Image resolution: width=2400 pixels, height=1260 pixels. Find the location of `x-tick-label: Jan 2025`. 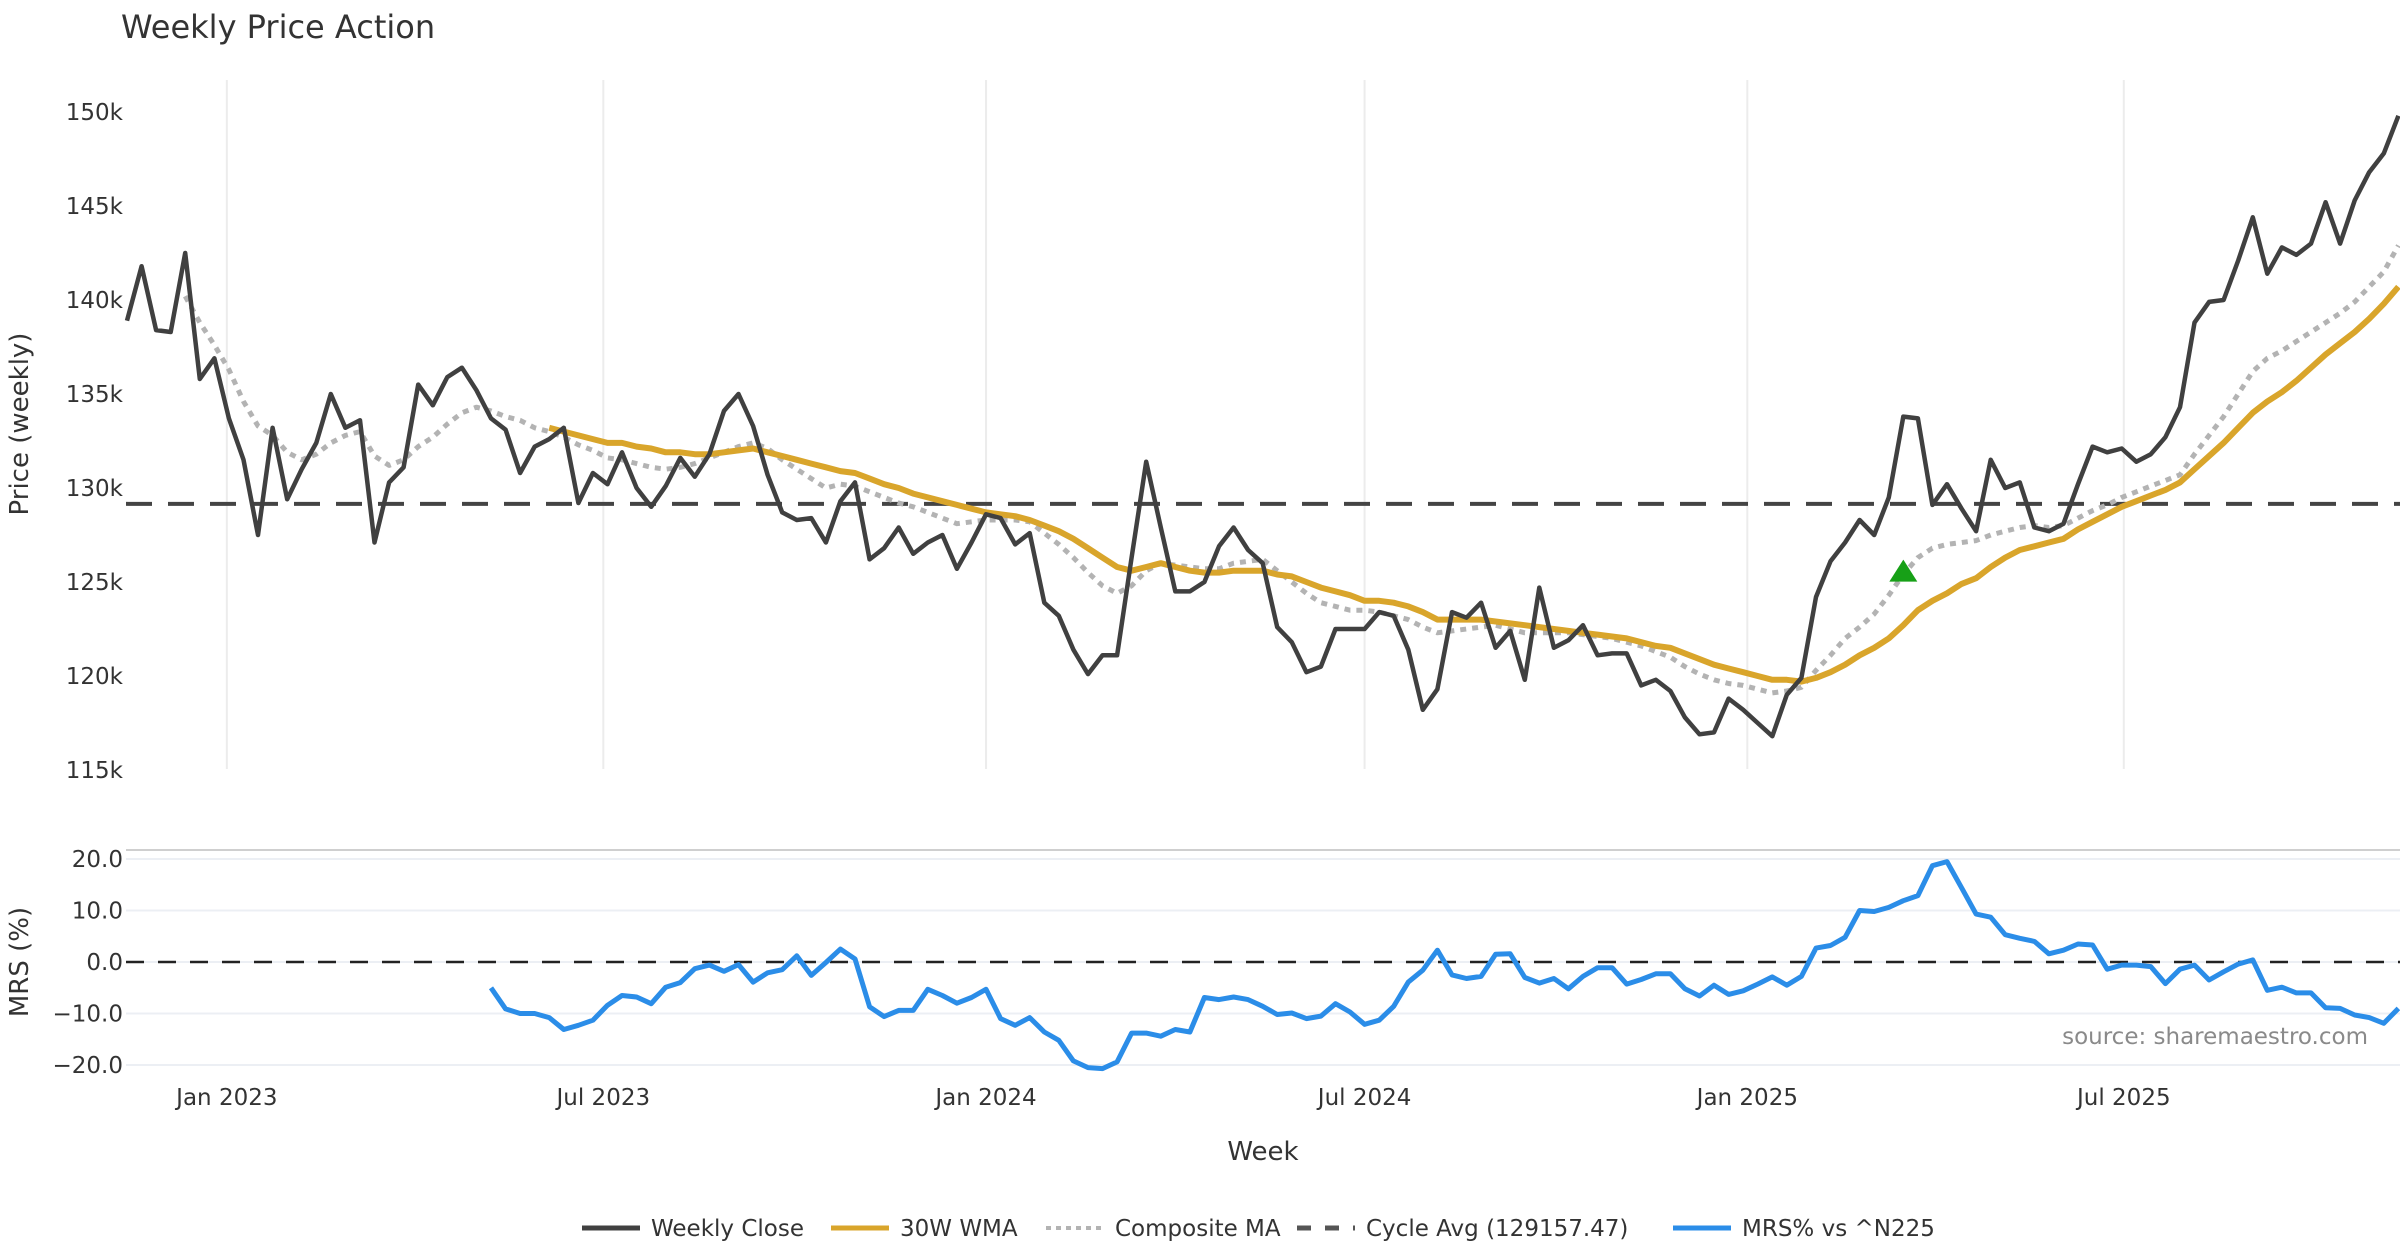

x-tick-label: Jan 2025 is located at coordinates (1746, 1098).